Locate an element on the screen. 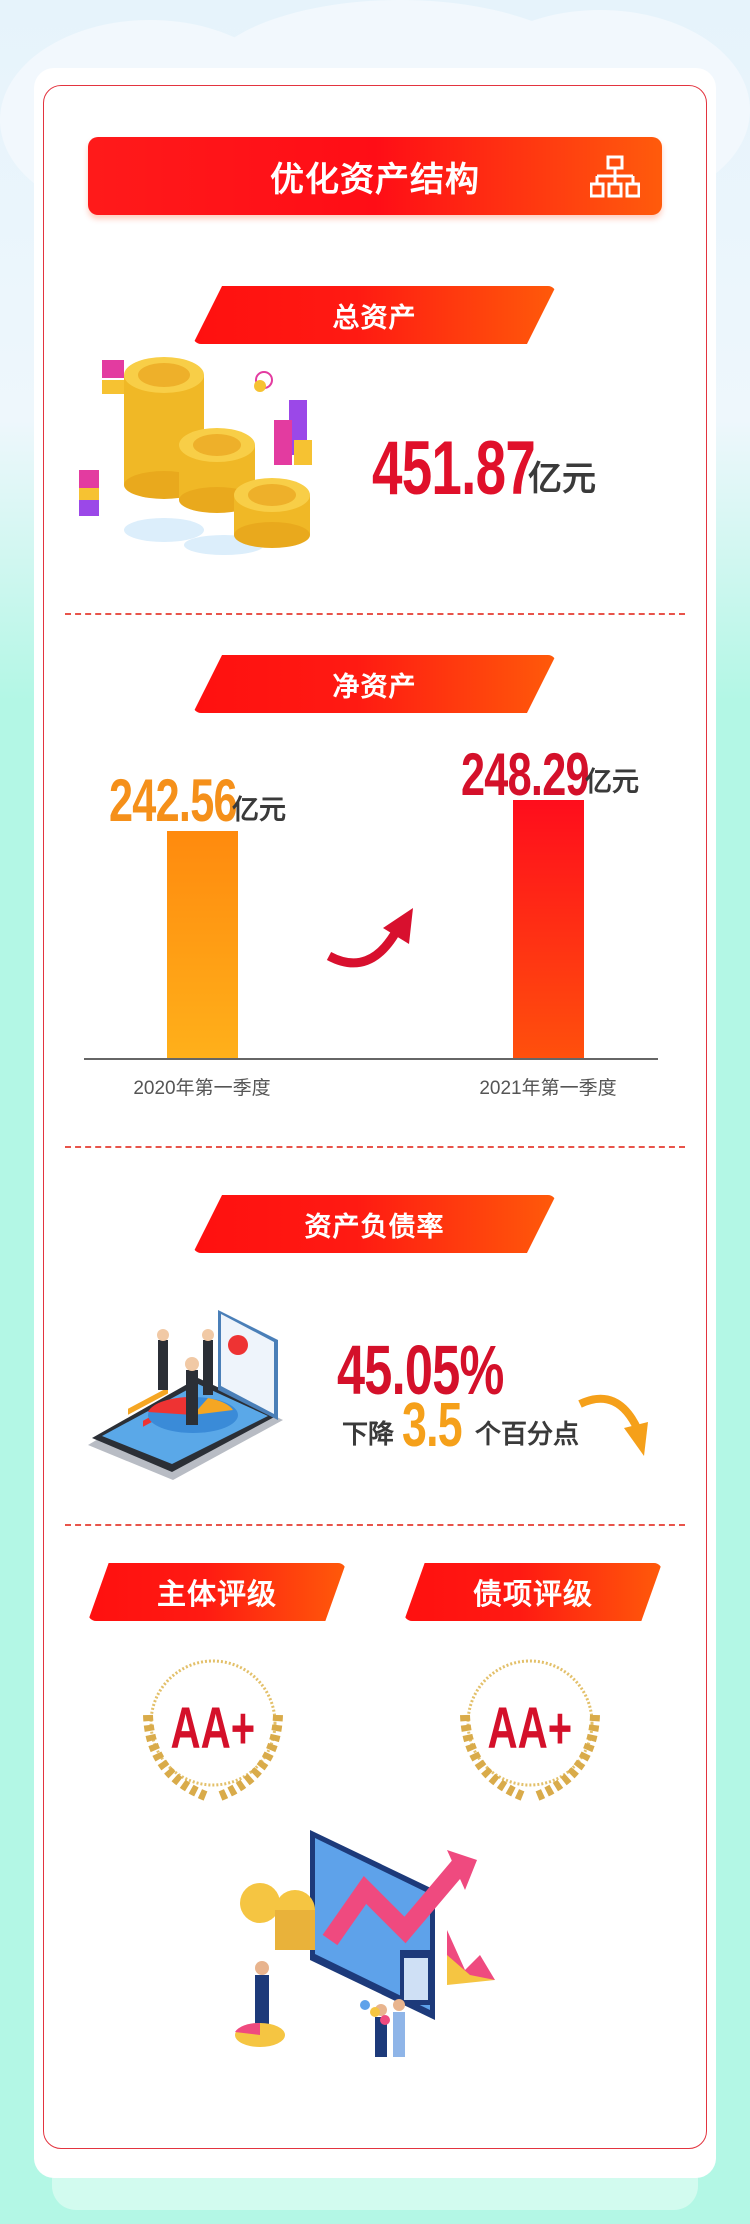 The width and height of the screenshot is (750, 2224). bar-label-2020: 242.56 is located at coordinates (198, 800).